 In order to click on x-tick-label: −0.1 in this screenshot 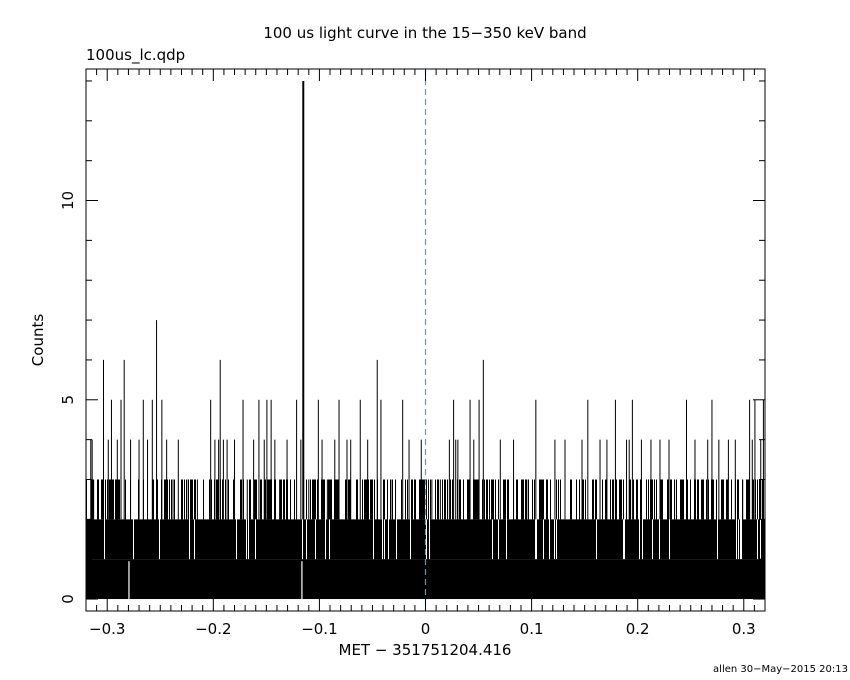, I will do `click(319, 629)`.